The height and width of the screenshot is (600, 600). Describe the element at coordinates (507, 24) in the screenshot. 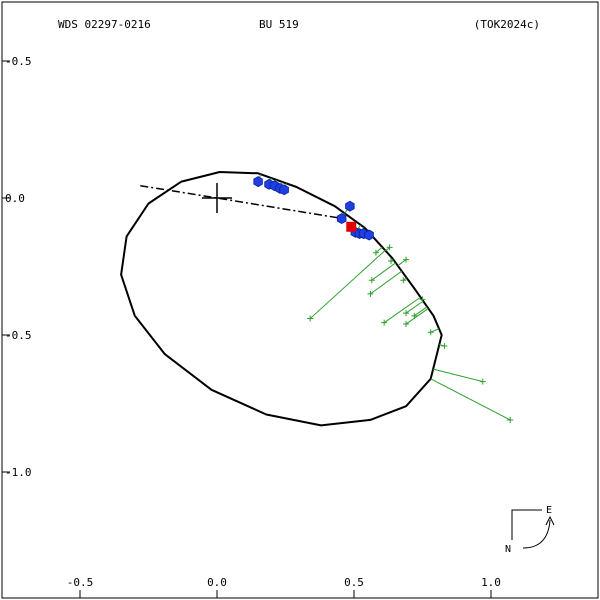

I see `header-orbit-reference: (TOK2024c)` at that location.